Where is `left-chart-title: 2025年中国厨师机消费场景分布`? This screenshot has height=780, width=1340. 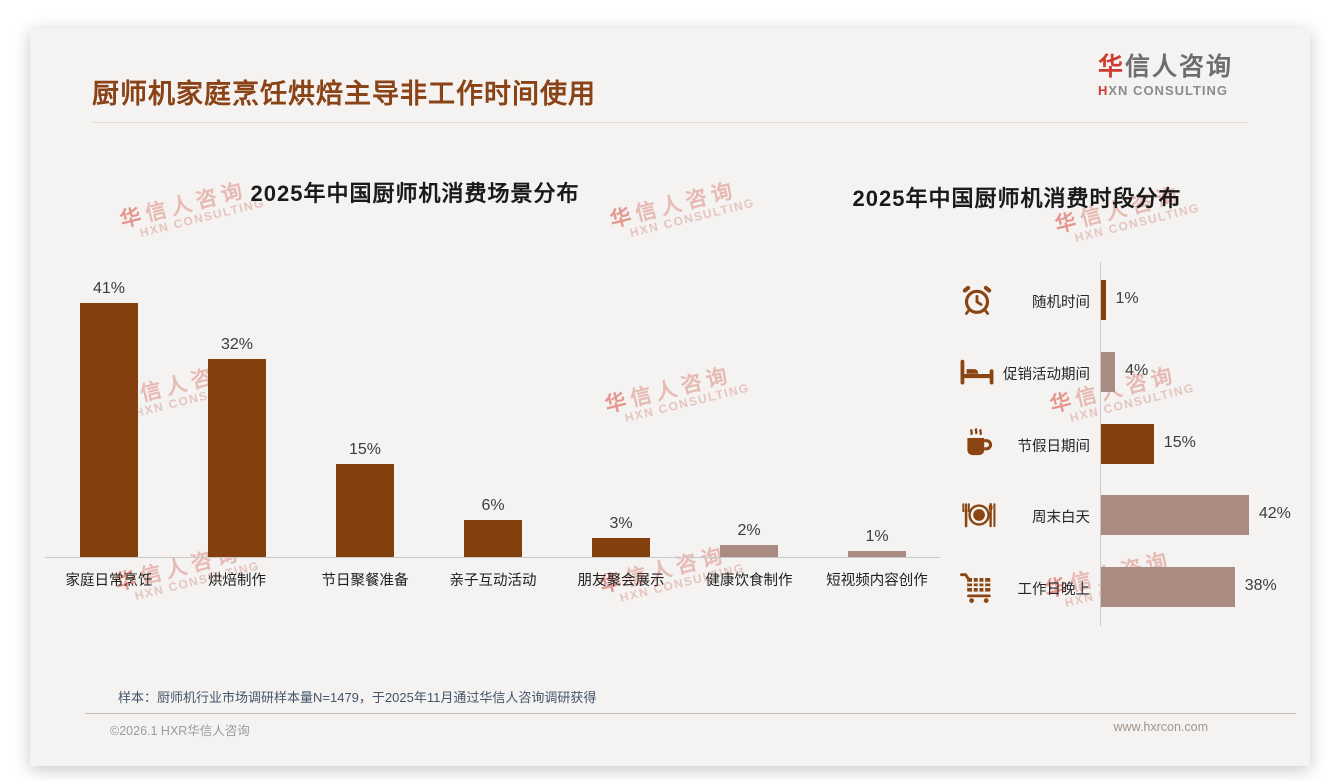
left-chart-title: 2025年中国厨师机消费场景分布 is located at coordinates (415, 193).